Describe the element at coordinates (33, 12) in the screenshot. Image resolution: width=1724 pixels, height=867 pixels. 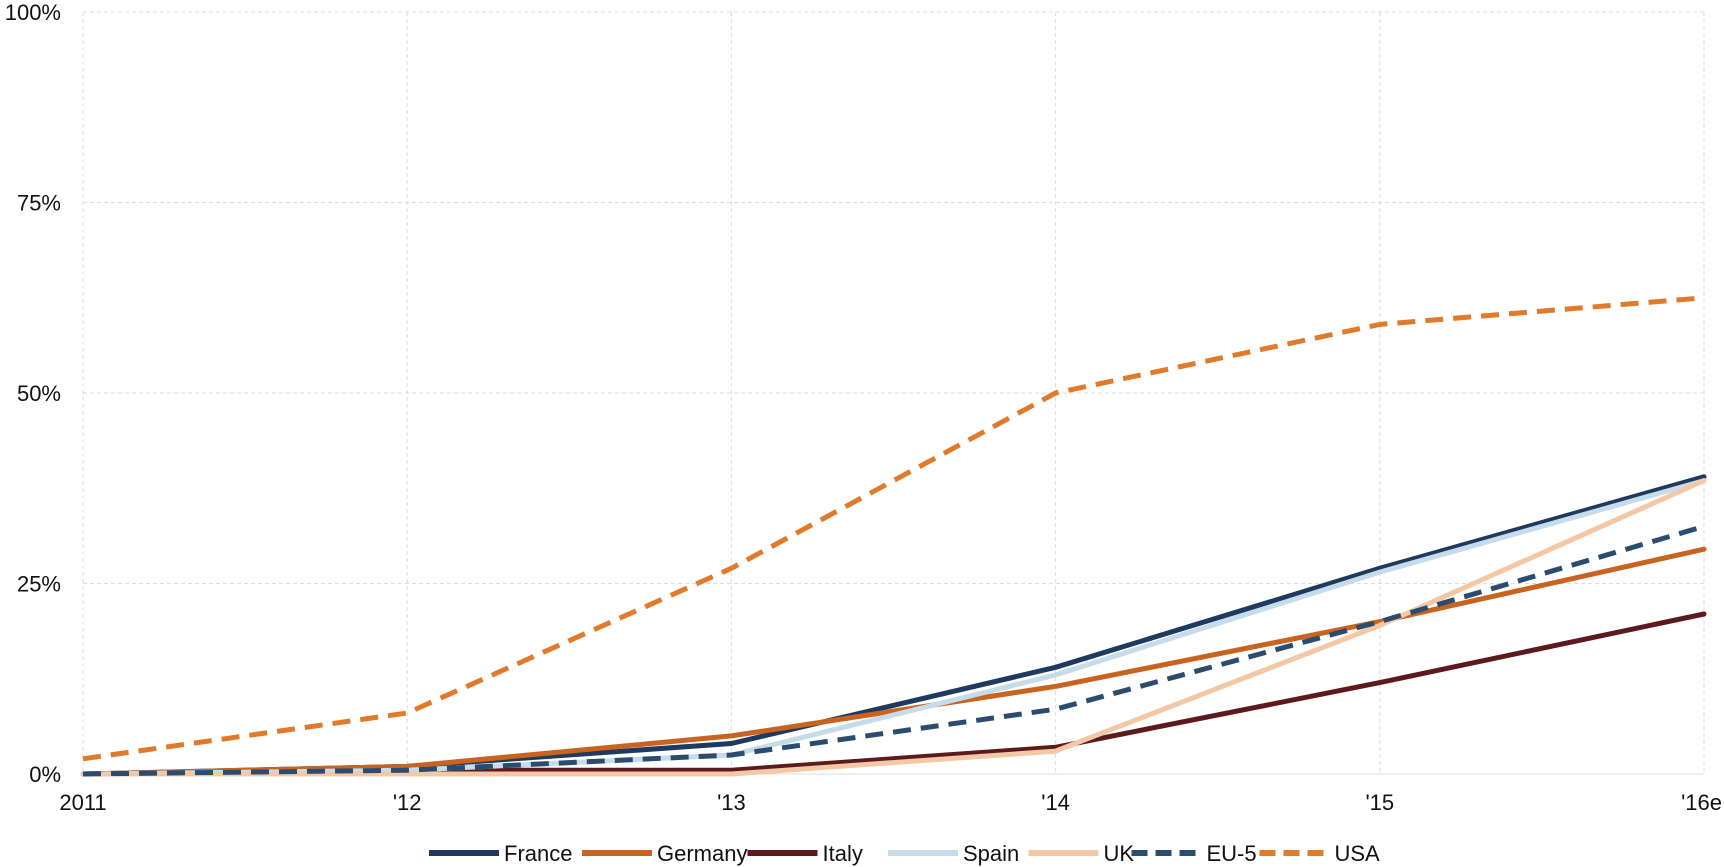
I see `y-tick-label: 100%` at that location.